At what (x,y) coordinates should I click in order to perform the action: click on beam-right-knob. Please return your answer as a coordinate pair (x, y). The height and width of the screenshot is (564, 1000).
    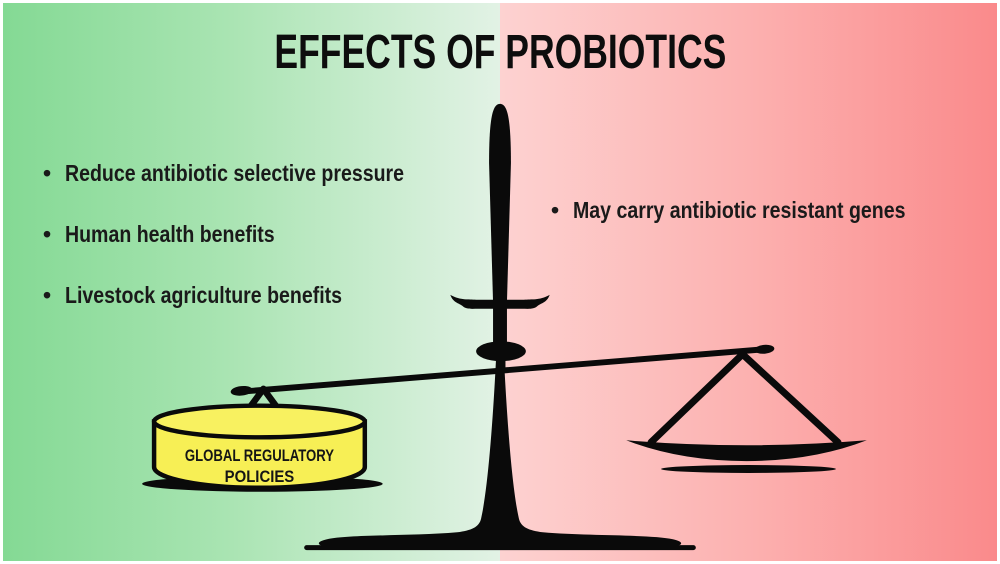
    Looking at the image, I should click on (764, 349).